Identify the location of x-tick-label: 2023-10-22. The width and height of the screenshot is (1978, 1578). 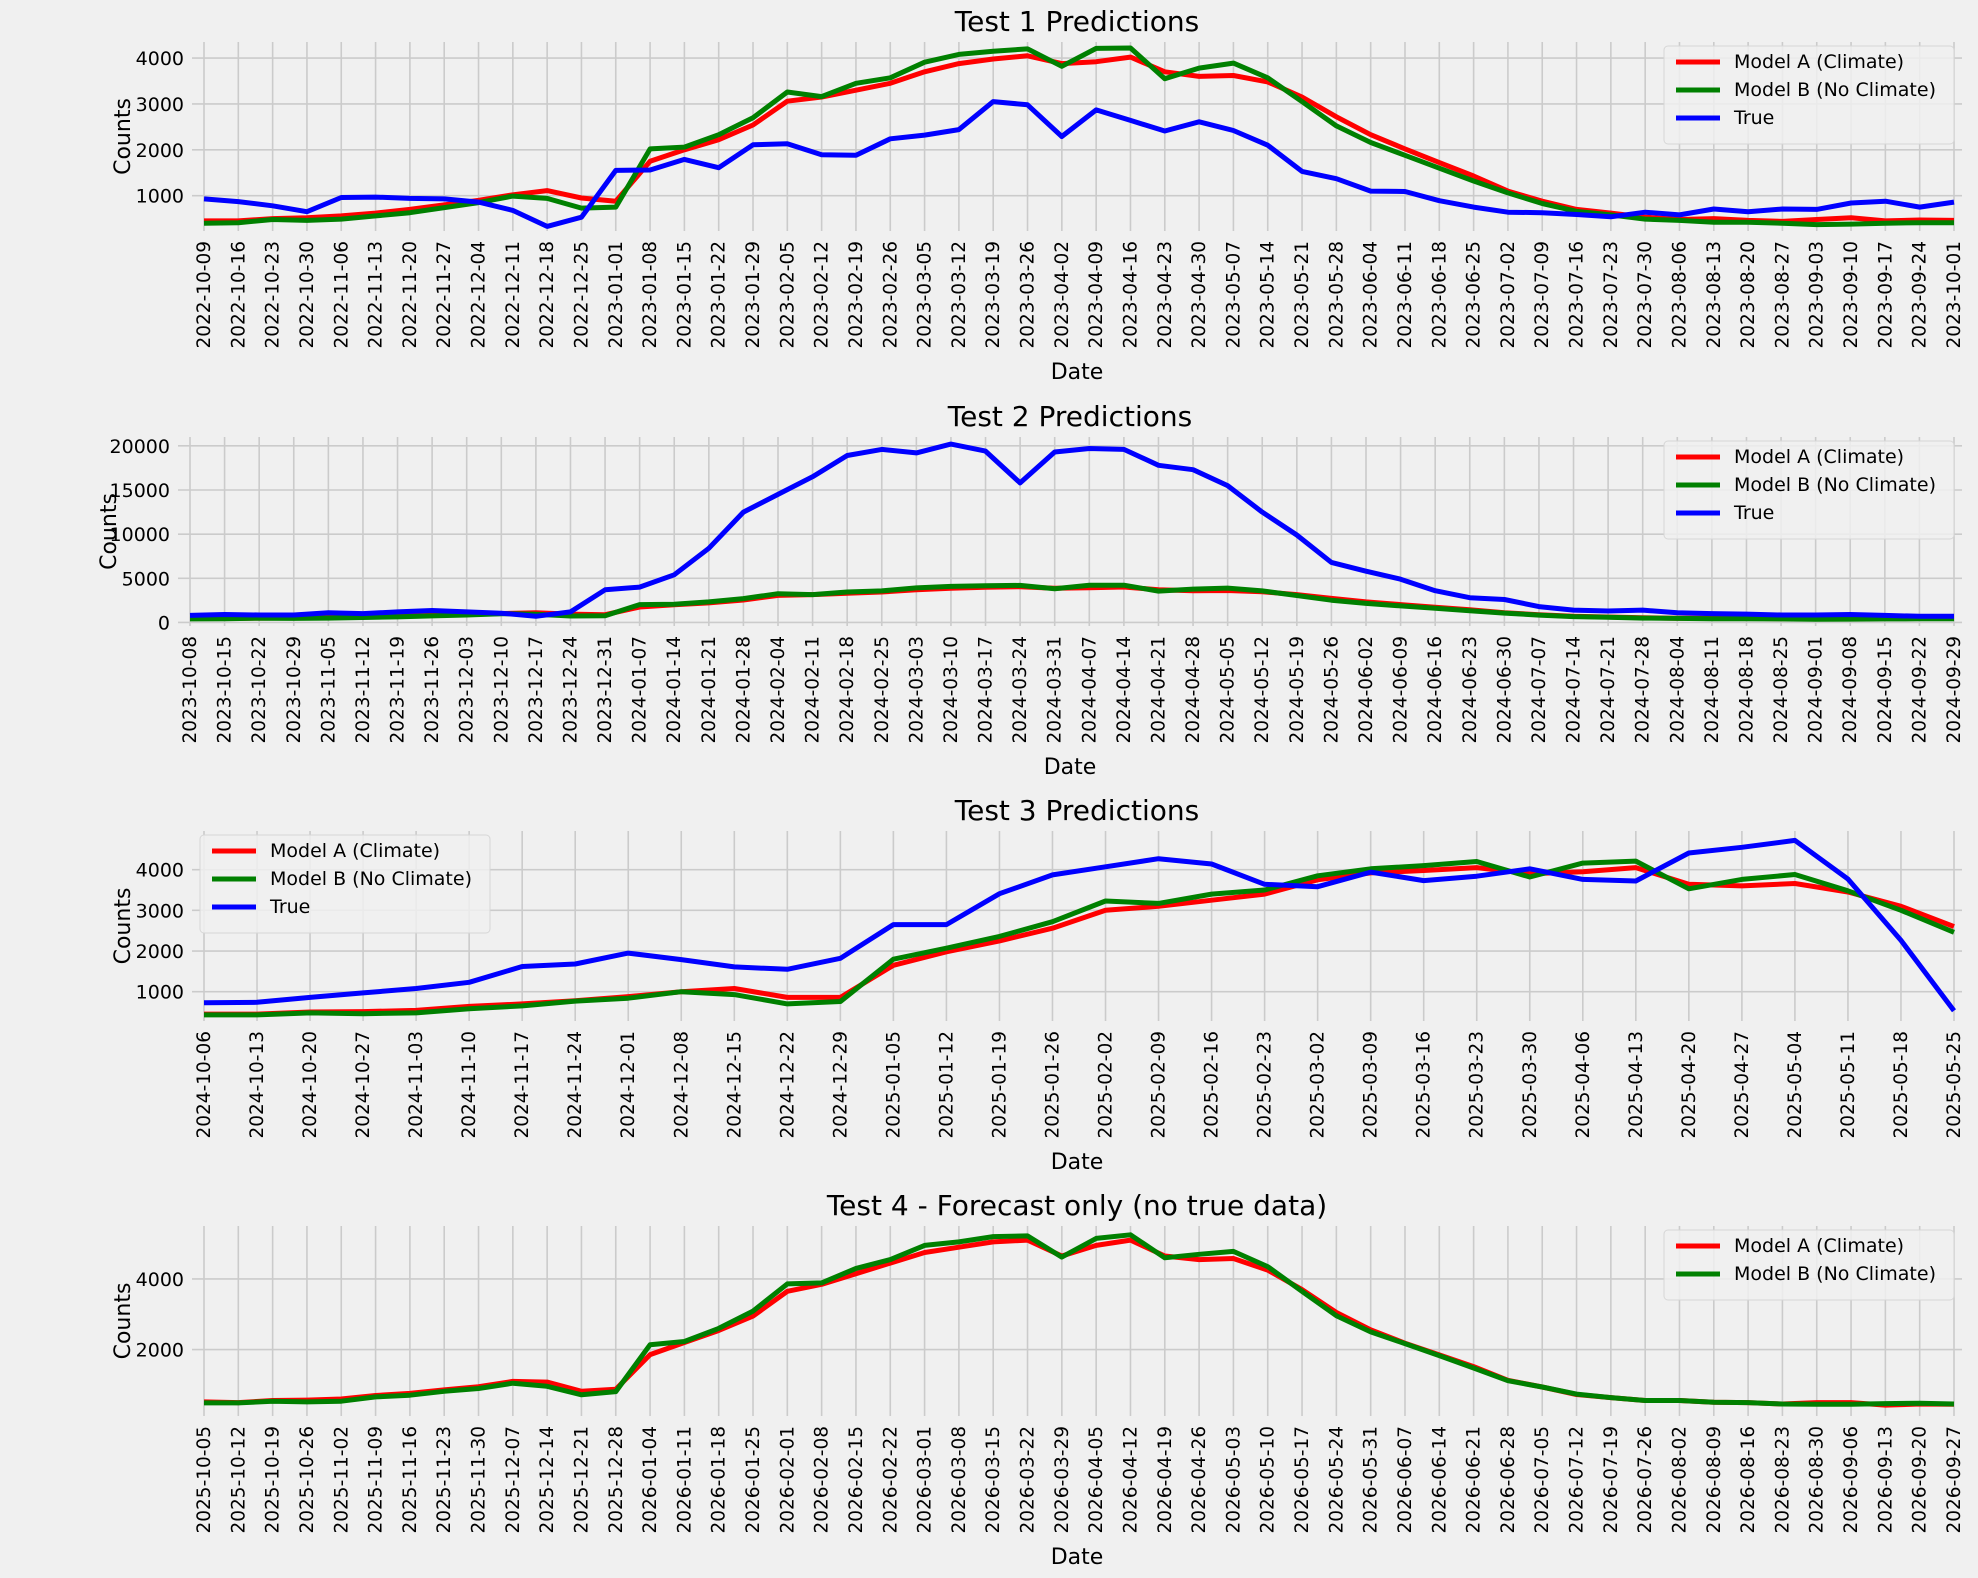
(259, 690).